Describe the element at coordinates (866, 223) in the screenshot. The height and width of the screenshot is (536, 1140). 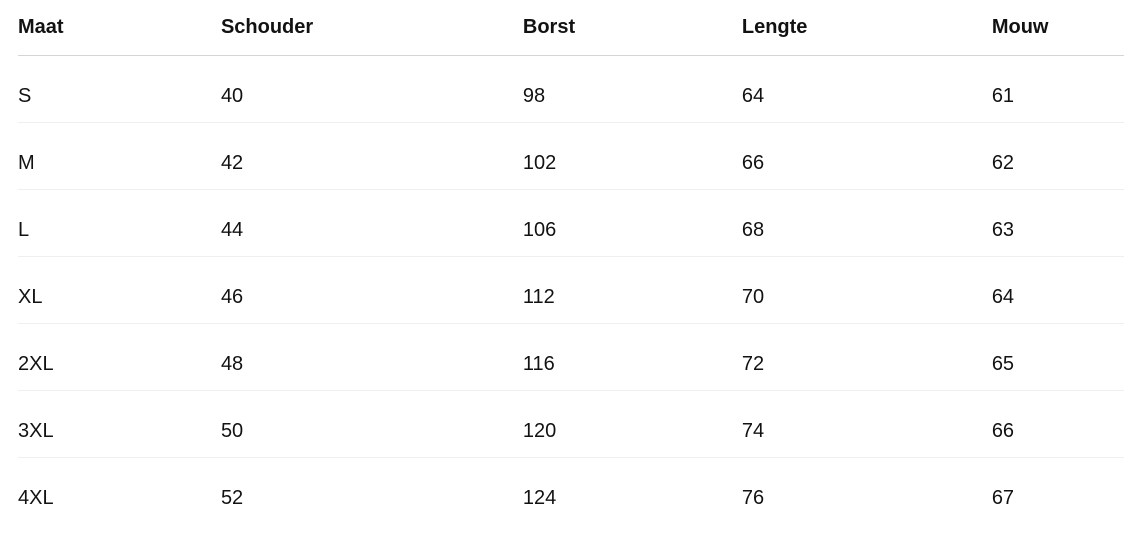
I see `measurement-cell: 68` at that location.